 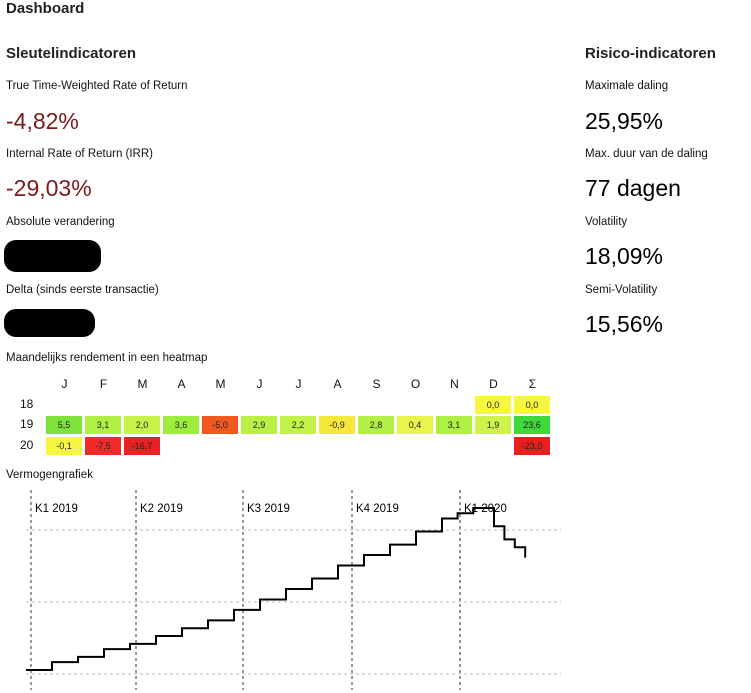 What do you see at coordinates (52, 256) in the screenshot?
I see `absolute-change-redacted` at bounding box center [52, 256].